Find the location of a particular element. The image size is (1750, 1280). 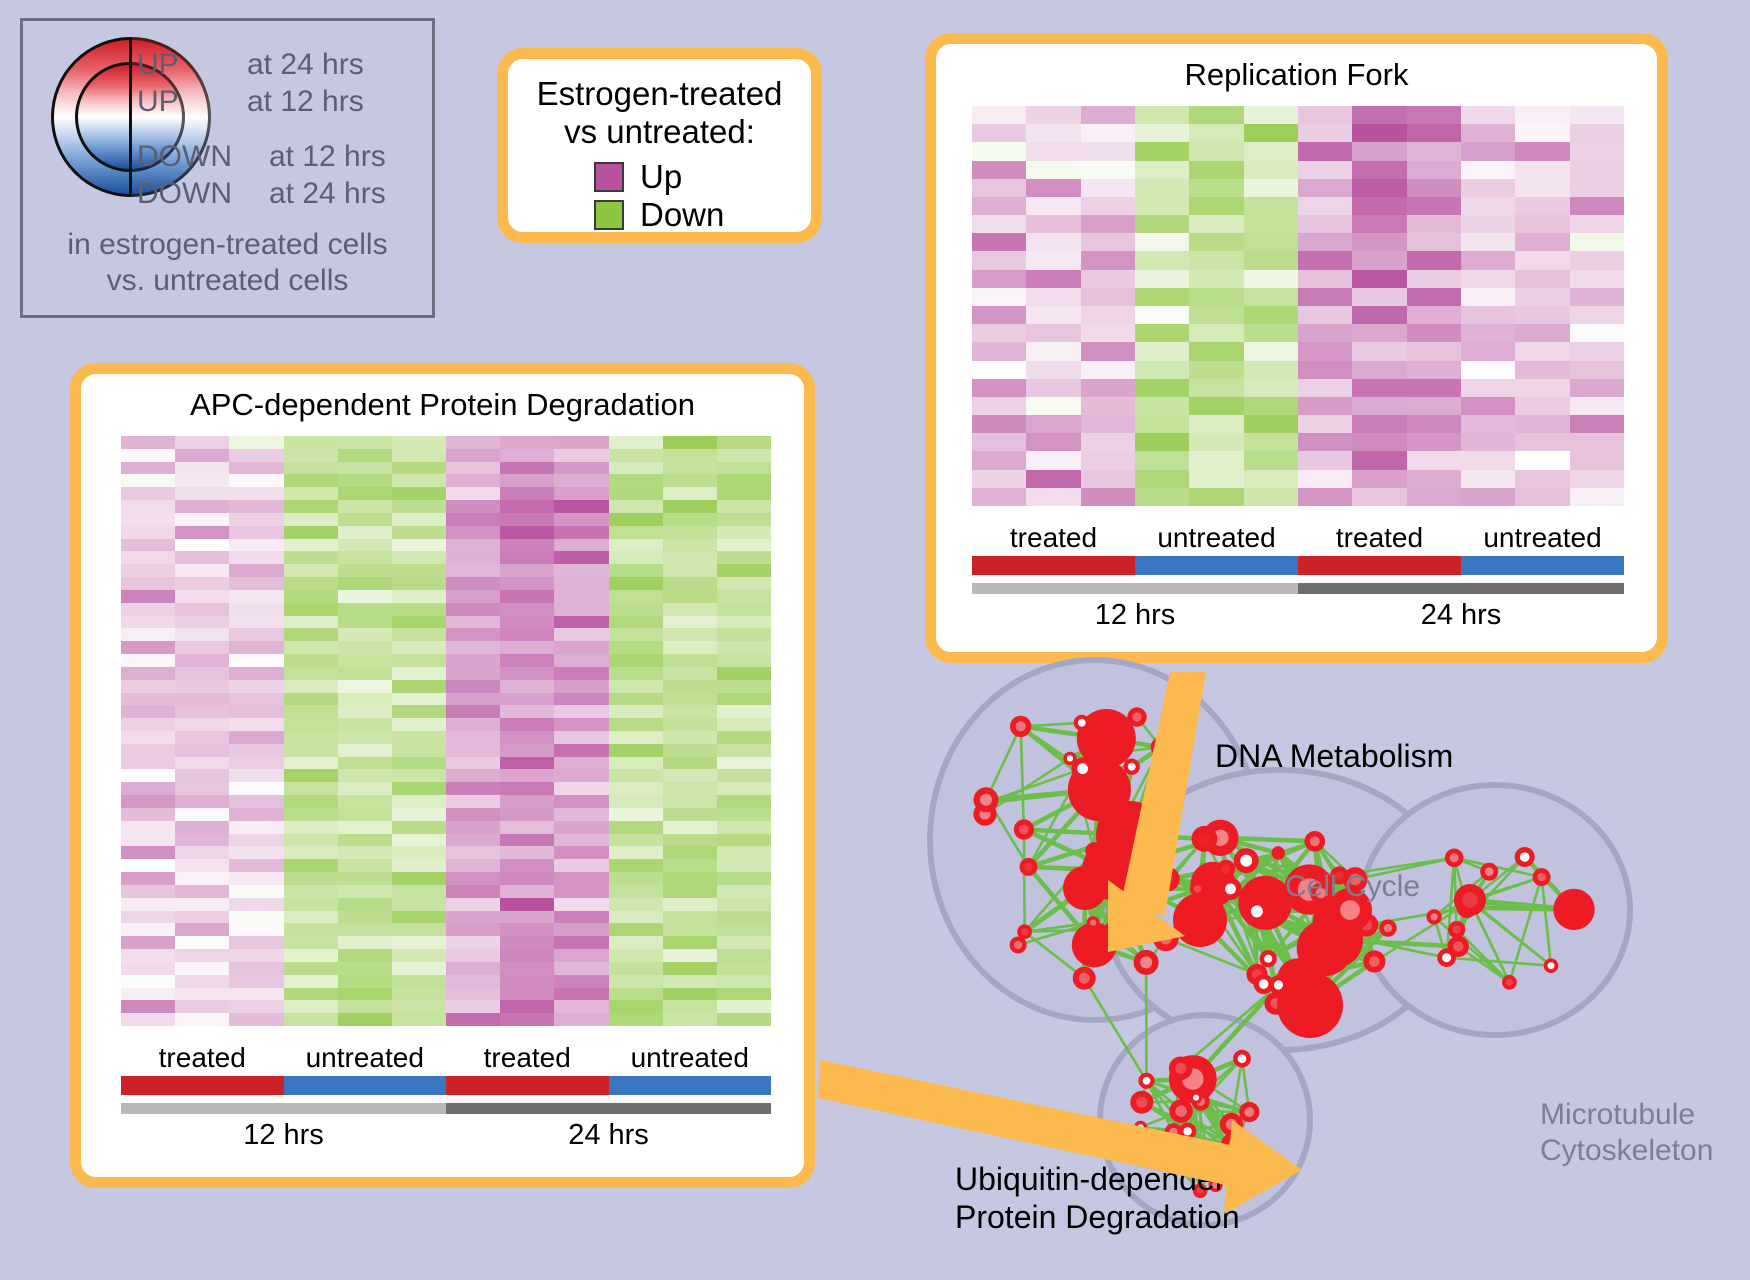

replication-fork-title: Replication Fork is located at coordinates (1296, 75).